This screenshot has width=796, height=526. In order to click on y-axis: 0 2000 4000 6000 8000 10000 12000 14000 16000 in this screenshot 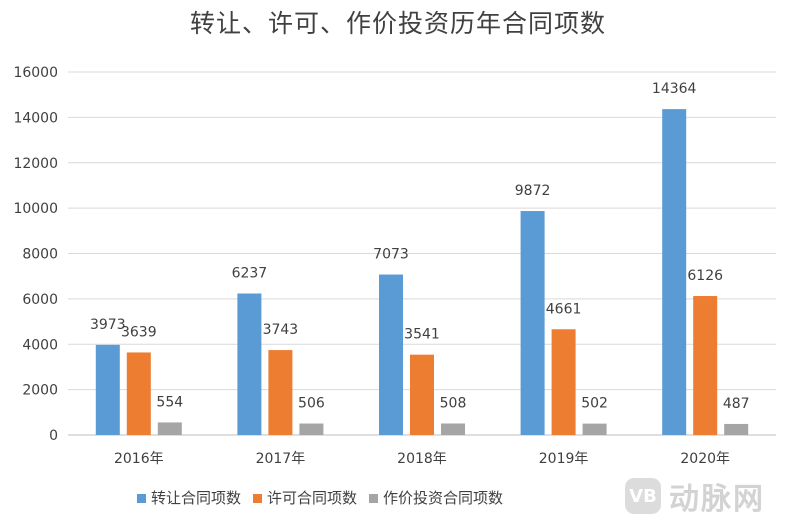, I will do `click(35, 254)`.